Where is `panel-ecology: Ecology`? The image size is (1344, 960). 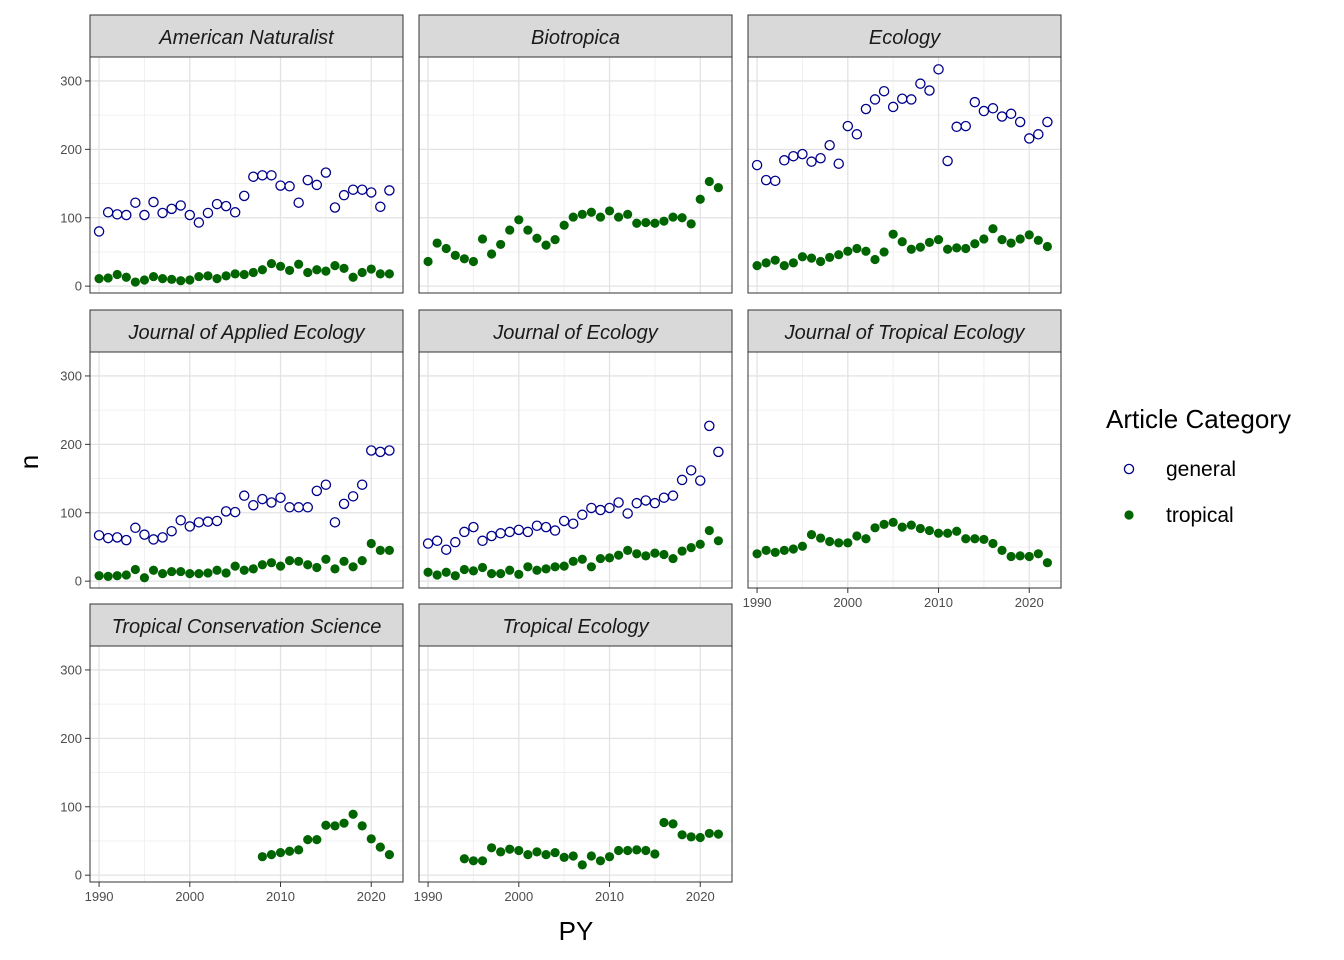
panel-ecology: Ecology is located at coordinates (904, 154).